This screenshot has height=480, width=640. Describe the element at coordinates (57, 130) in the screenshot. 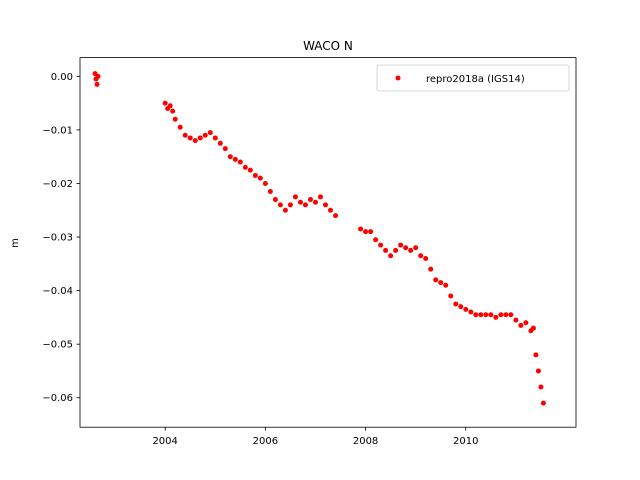

I see `y-tick-label: −0.01` at that location.